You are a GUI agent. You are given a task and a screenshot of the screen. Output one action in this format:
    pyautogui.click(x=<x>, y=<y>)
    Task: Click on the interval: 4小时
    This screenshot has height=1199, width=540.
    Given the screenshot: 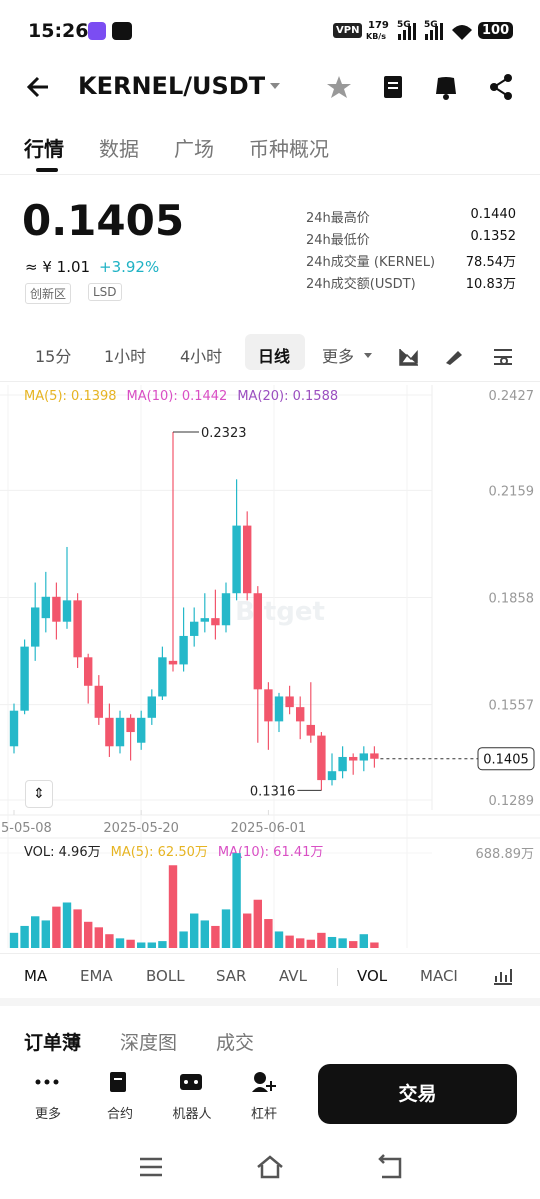 What is the action you would take?
    pyautogui.click(x=201, y=356)
    